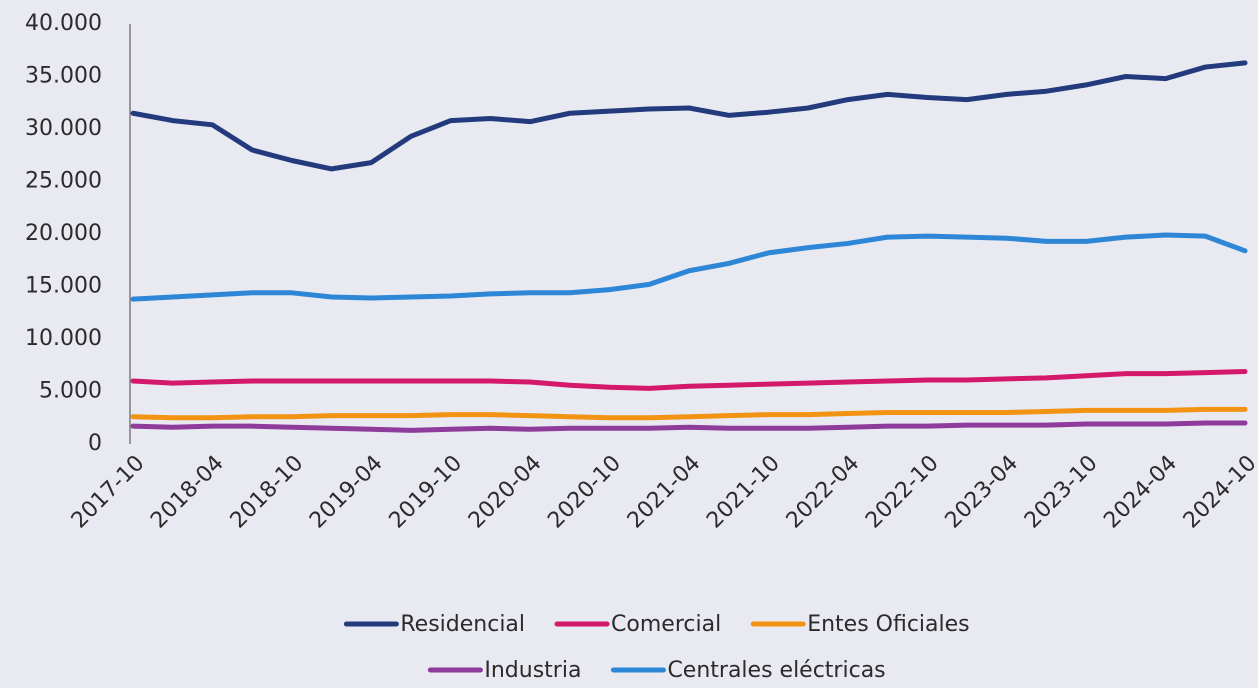 The height and width of the screenshot is (688, 1258). I want to click on legend-item: Comercial, so click(637, 624).